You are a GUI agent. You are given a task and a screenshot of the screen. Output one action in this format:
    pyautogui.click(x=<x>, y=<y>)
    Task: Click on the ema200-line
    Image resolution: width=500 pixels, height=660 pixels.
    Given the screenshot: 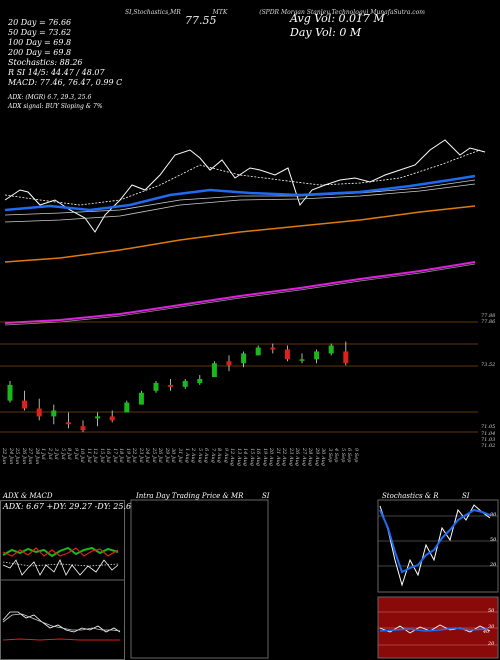 What is the action you would take?
    pyautogui.click(x=240, y=292)
    